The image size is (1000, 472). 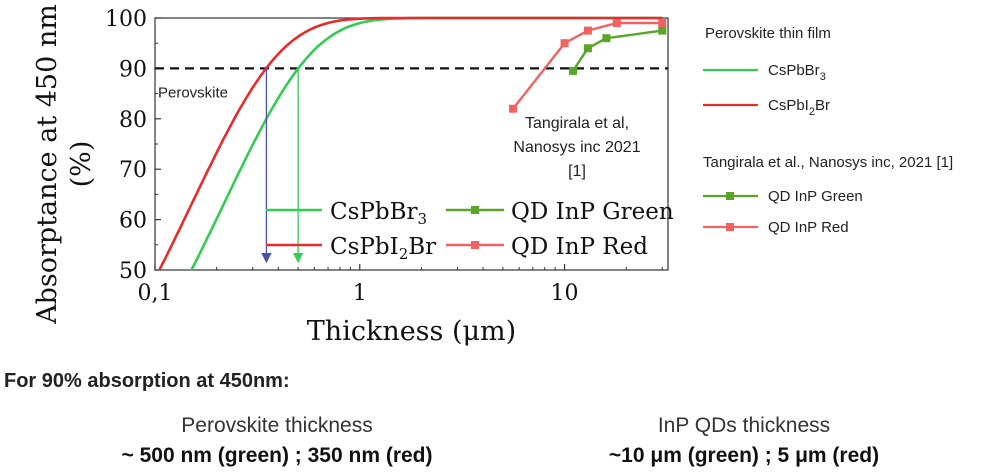 I want to click on side-legend-label: CsPbI2Br, so click(x=799, y=107).